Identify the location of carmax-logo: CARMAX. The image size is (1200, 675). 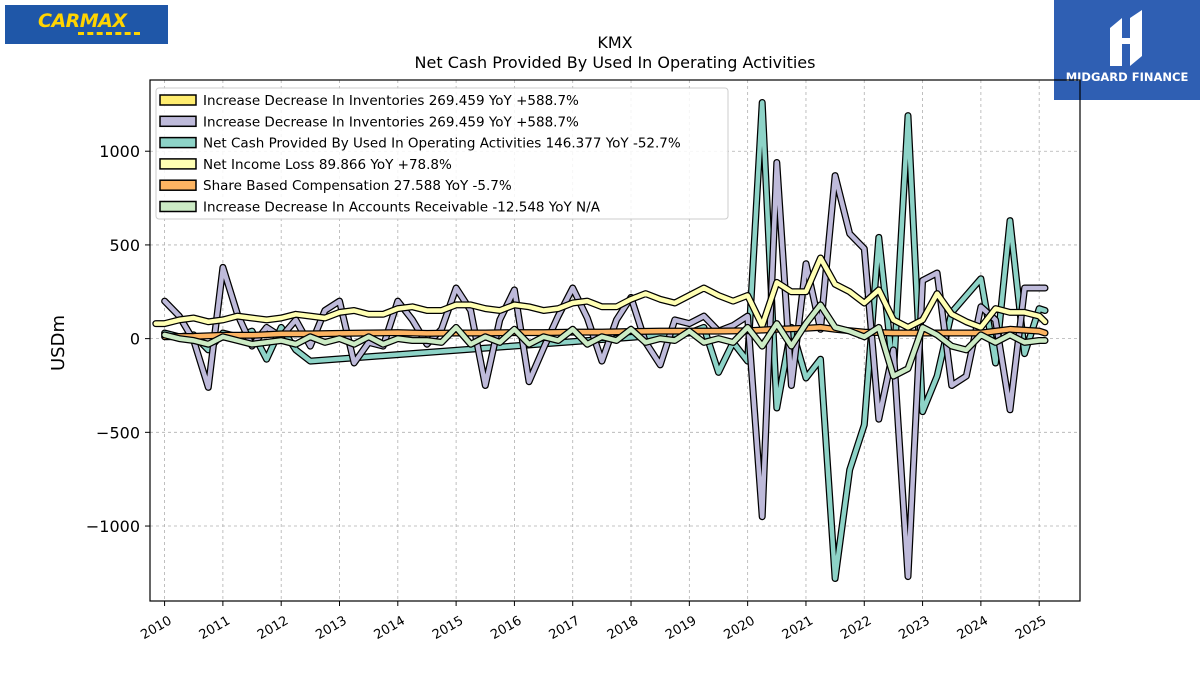
(86, 24).